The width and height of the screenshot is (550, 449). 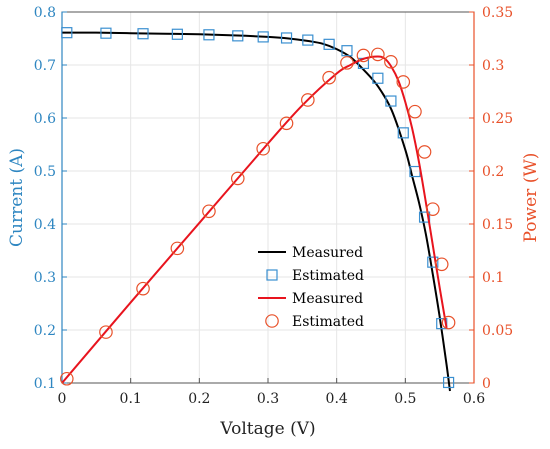 I want to click on y-left-tick-label: 0.8, so click(x=45, y=13).